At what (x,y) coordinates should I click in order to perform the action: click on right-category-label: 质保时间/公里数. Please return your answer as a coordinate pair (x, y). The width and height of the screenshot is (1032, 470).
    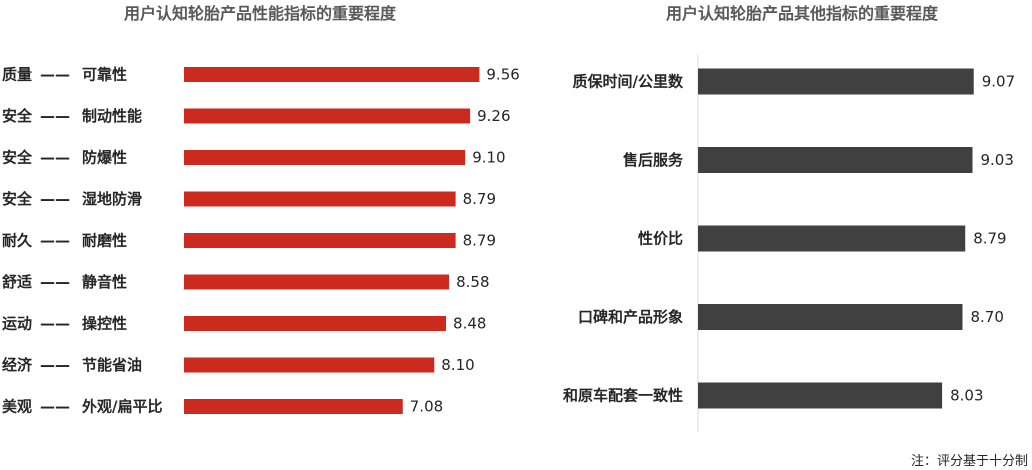
    Looking at the image, I should click on (628, 82).